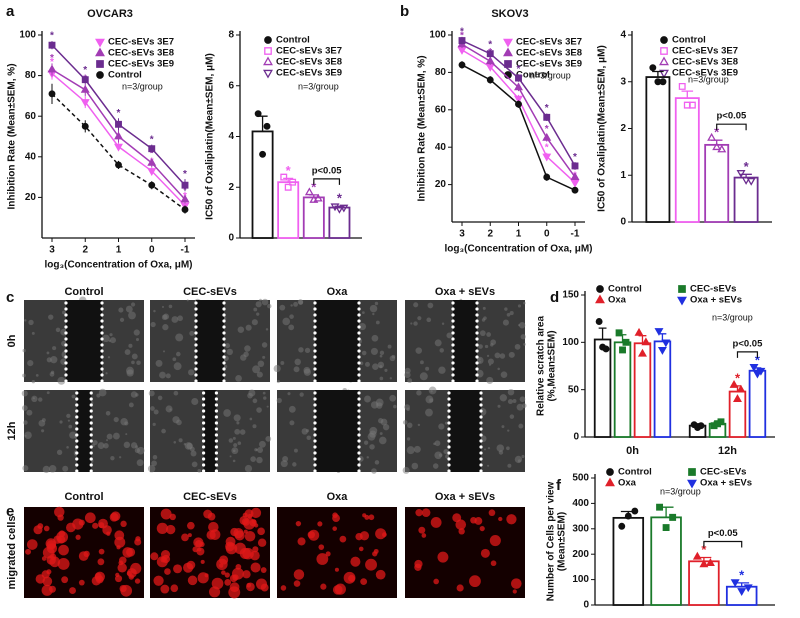 This screenshot has width=800, height=618. I want to click on y-tick-label: 20, so click(441, 184).